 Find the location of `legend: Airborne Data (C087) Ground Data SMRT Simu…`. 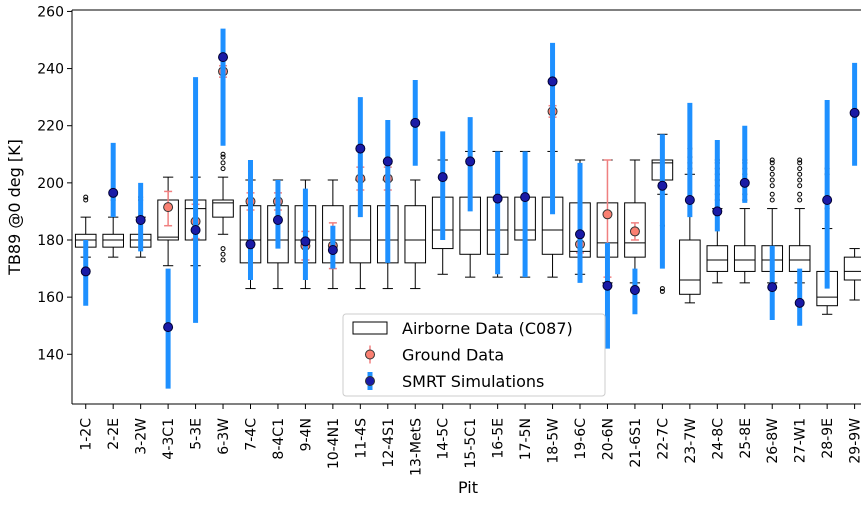

legend: Airborne Data (C087) Ground Data SMRT Simu… is located at coordinates (474, 355).